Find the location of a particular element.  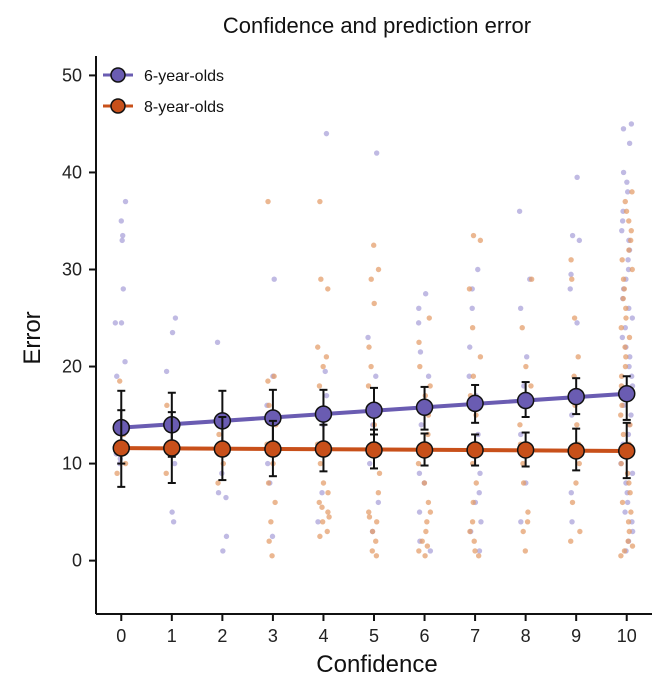

x-tick-label: 6 is located at coordinates (425, 636).